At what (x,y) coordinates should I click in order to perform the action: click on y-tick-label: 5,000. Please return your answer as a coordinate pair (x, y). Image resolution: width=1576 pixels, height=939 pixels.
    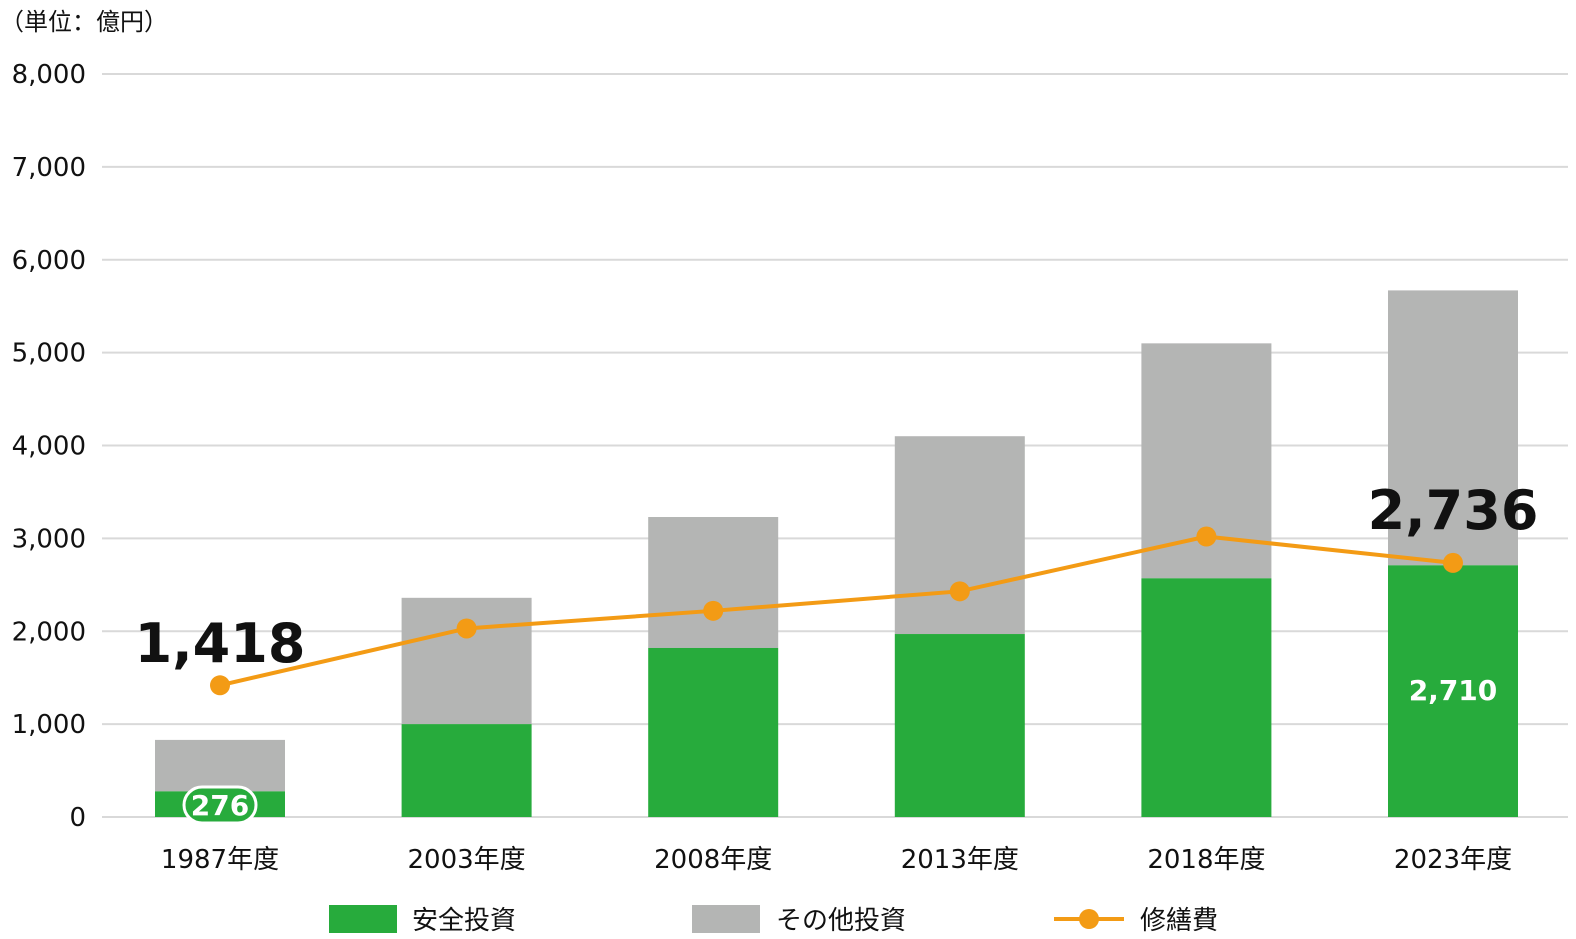
    Looking at the image, I should click on (49, 354).